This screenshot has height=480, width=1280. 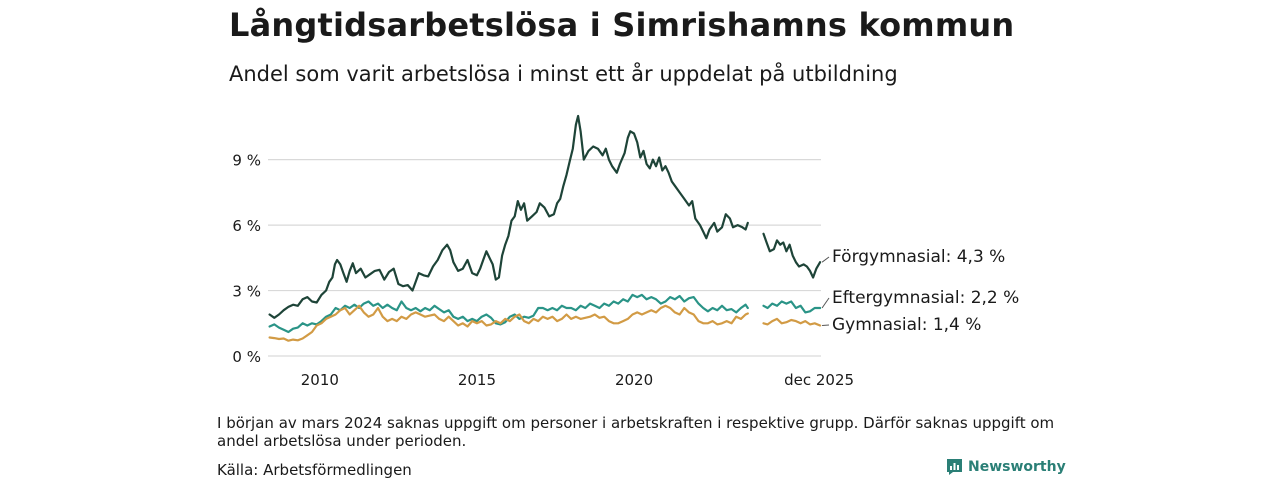 What do you see at coordinates (906, 325) in the screenshot?
I see `series-label-gymnasial: Gymnasial: 1,4 %` at bounding box center [906, 325].